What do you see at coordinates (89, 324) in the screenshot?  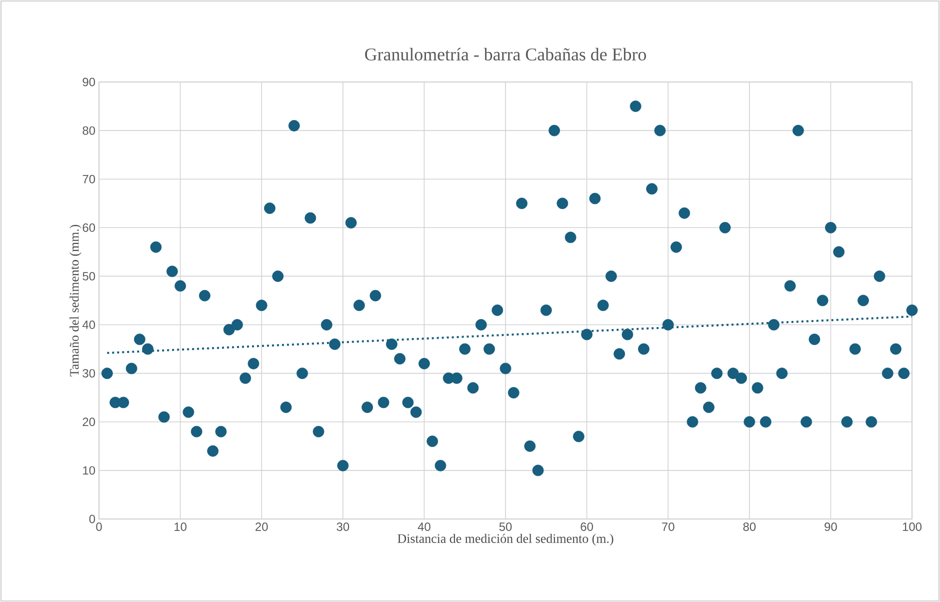 I see `y-tick-label: 40` at bounding box center [89, 324].